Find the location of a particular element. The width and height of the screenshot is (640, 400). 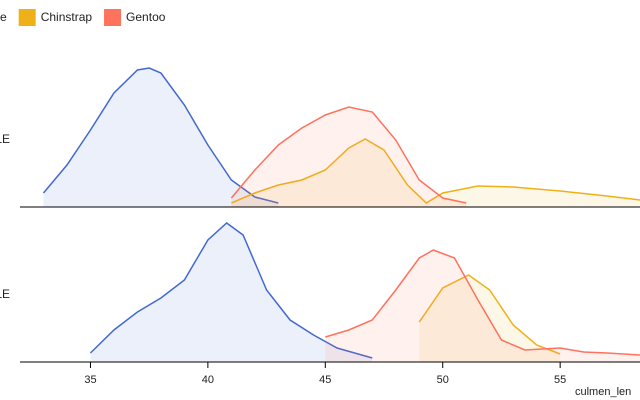

x-tick-label: 55 is located at coordinates (560, 380).